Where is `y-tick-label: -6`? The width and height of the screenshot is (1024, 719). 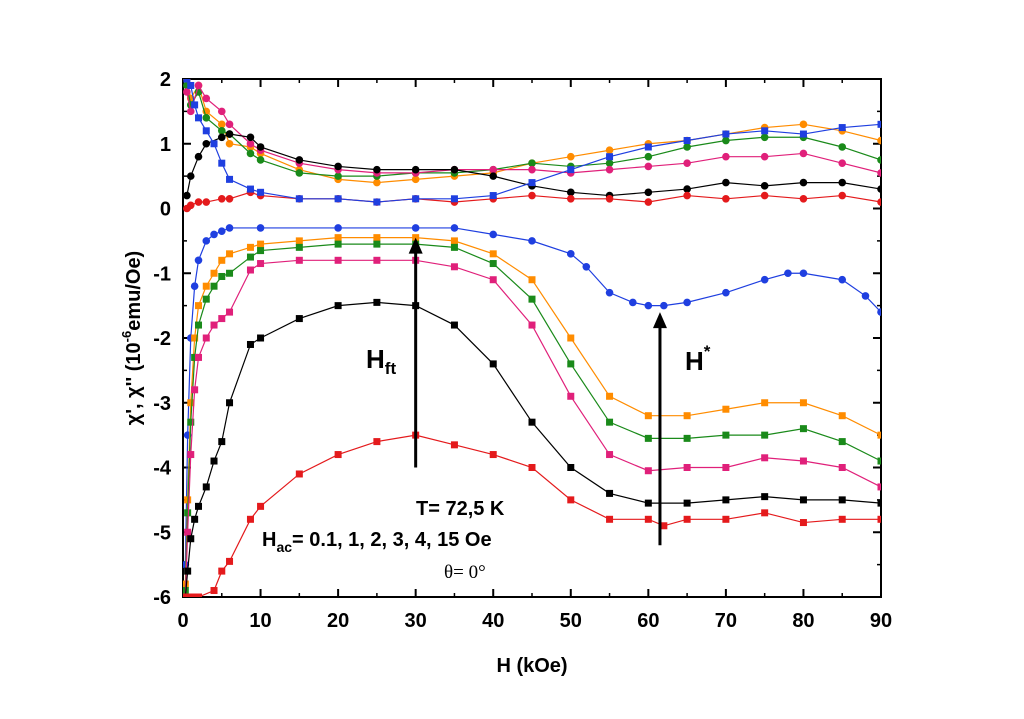 y-tick-label: -6 is located at coordinates (162, 598).